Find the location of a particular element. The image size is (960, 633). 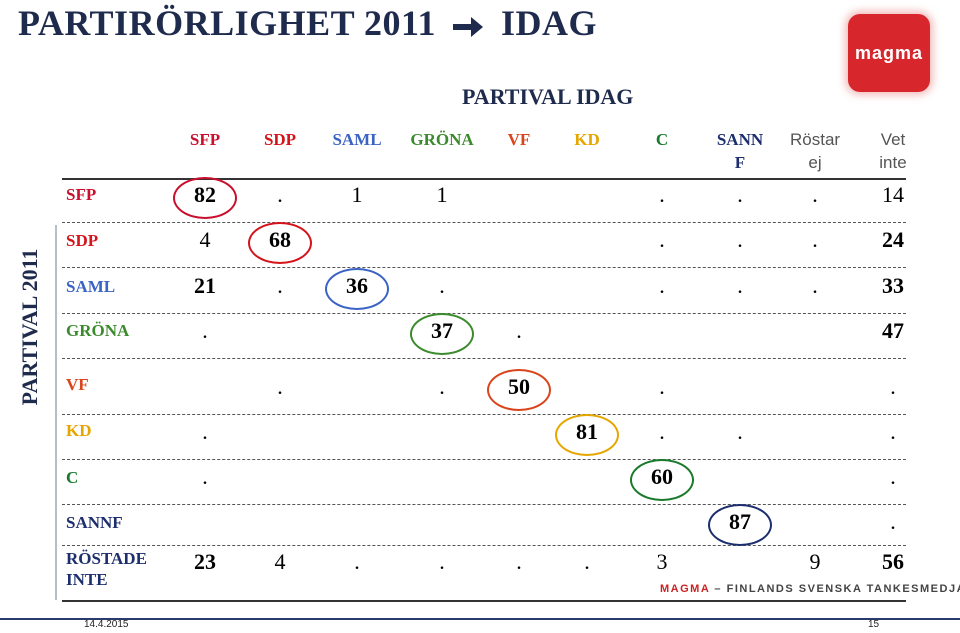

table-cell: 33 is located at coordinates (893, 285).